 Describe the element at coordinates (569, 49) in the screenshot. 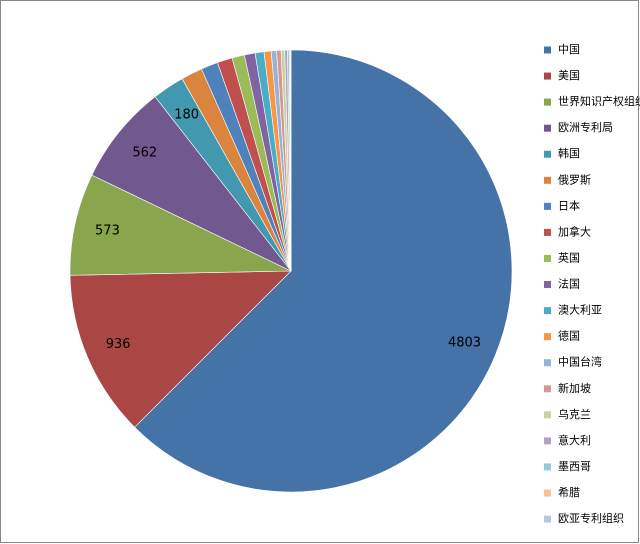

I see `legend-label: 中国` at that location.